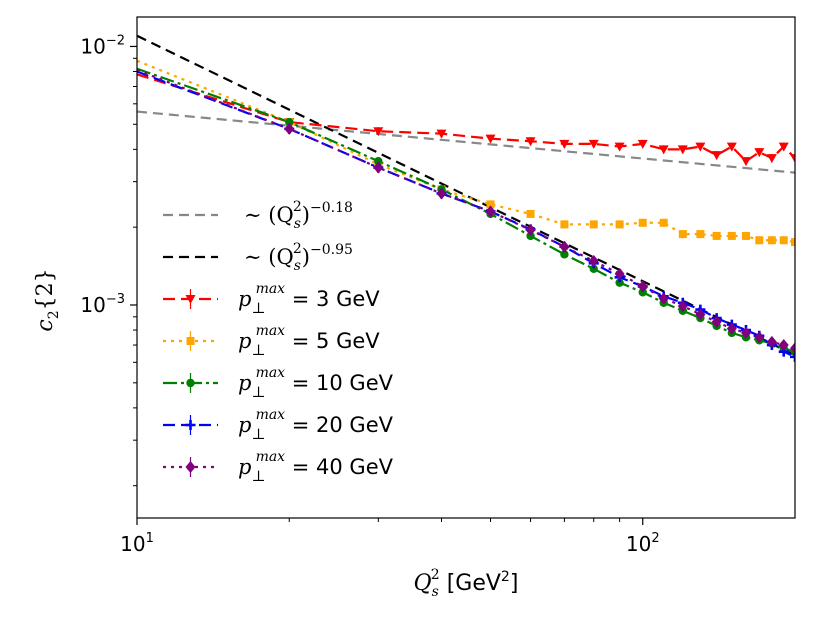 This screenshot has width=830, height=623. What do you see at coordinates (102, 45) in the screenshot?
I see `y-tick-label: 10⁻²` at bounding box center [102, 45].